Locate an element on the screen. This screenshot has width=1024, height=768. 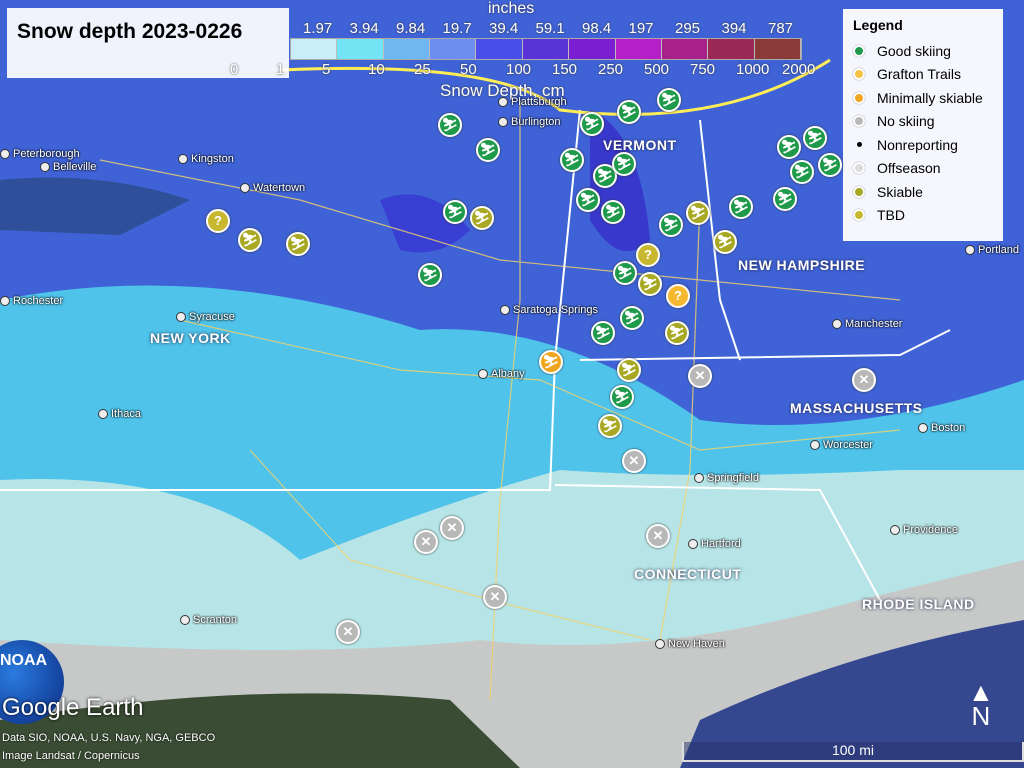
north-arrow-icon: ▲ is located at coordinates (981, 692).